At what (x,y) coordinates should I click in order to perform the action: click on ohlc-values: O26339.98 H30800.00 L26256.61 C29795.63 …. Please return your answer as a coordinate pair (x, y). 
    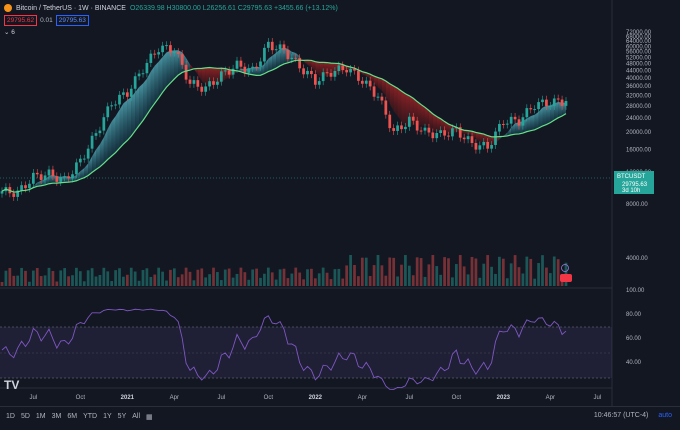
    Looking at the image, I should click on (234, 8).